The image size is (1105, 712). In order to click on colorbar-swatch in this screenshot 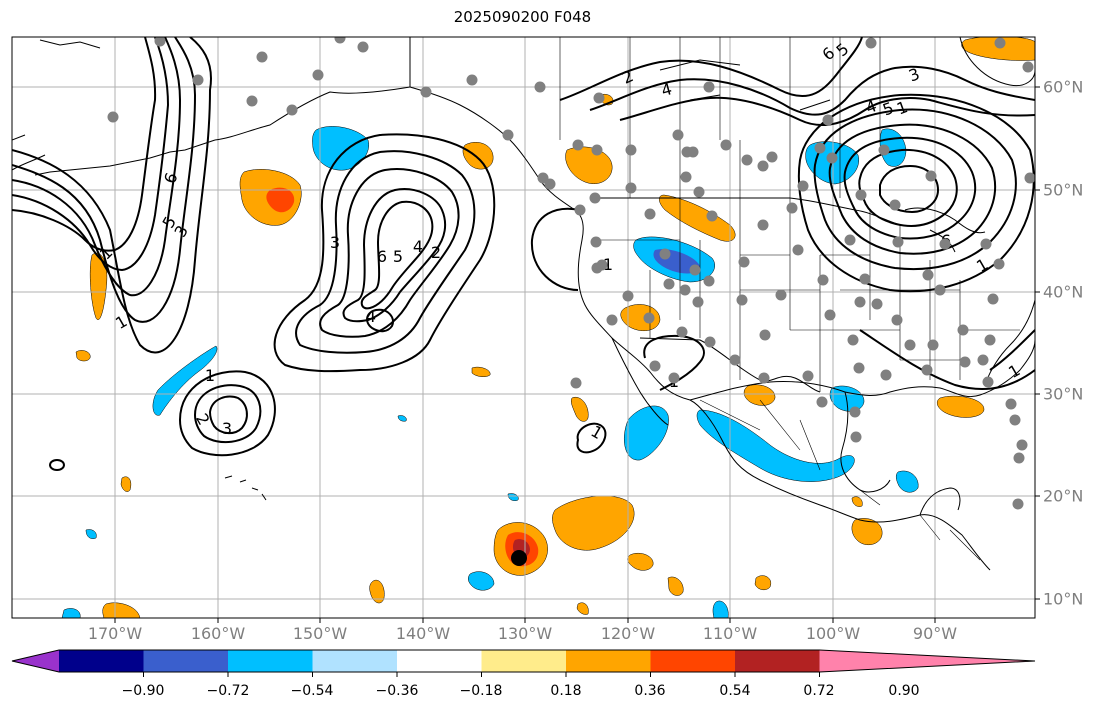, I will do `click(101, 661)`.